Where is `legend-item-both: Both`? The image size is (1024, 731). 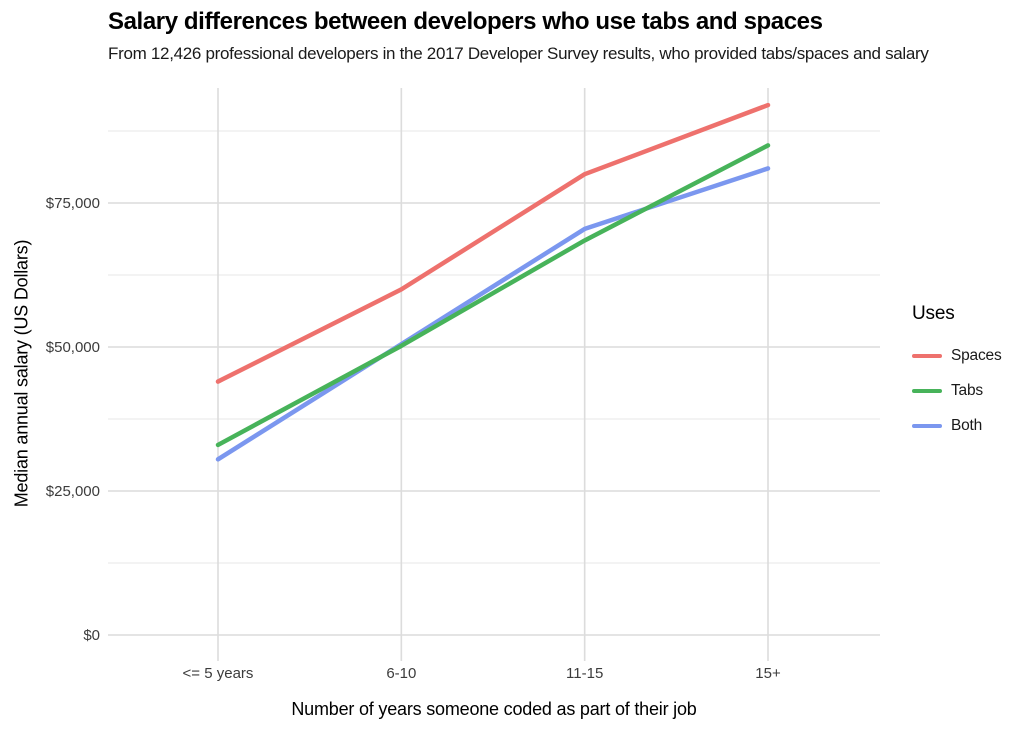 legend-item-both: Both is located at coordinates (968, 425).